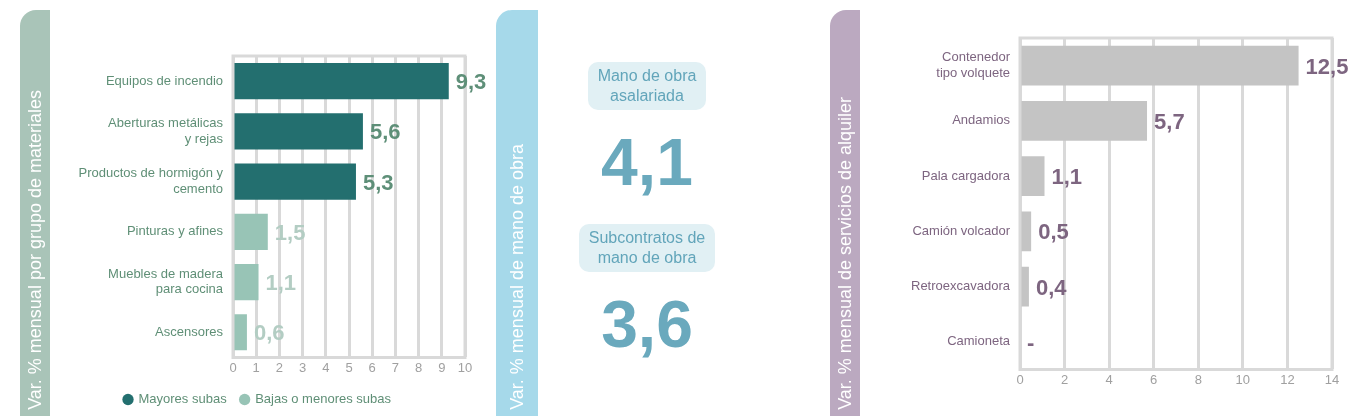  I want to click on x-tick-label: 1, so click(256, 367).